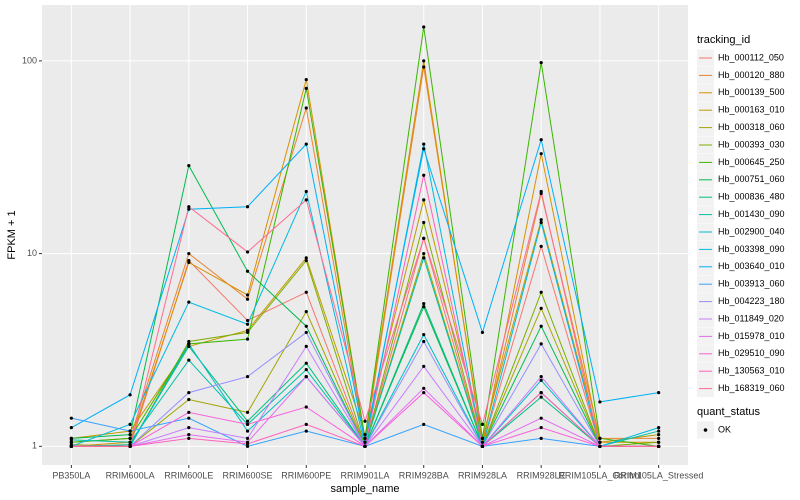 The width and height of the screenshot is (800, 500). I want to click on x-tick-label: RRIM600LE, so click(188, 475).